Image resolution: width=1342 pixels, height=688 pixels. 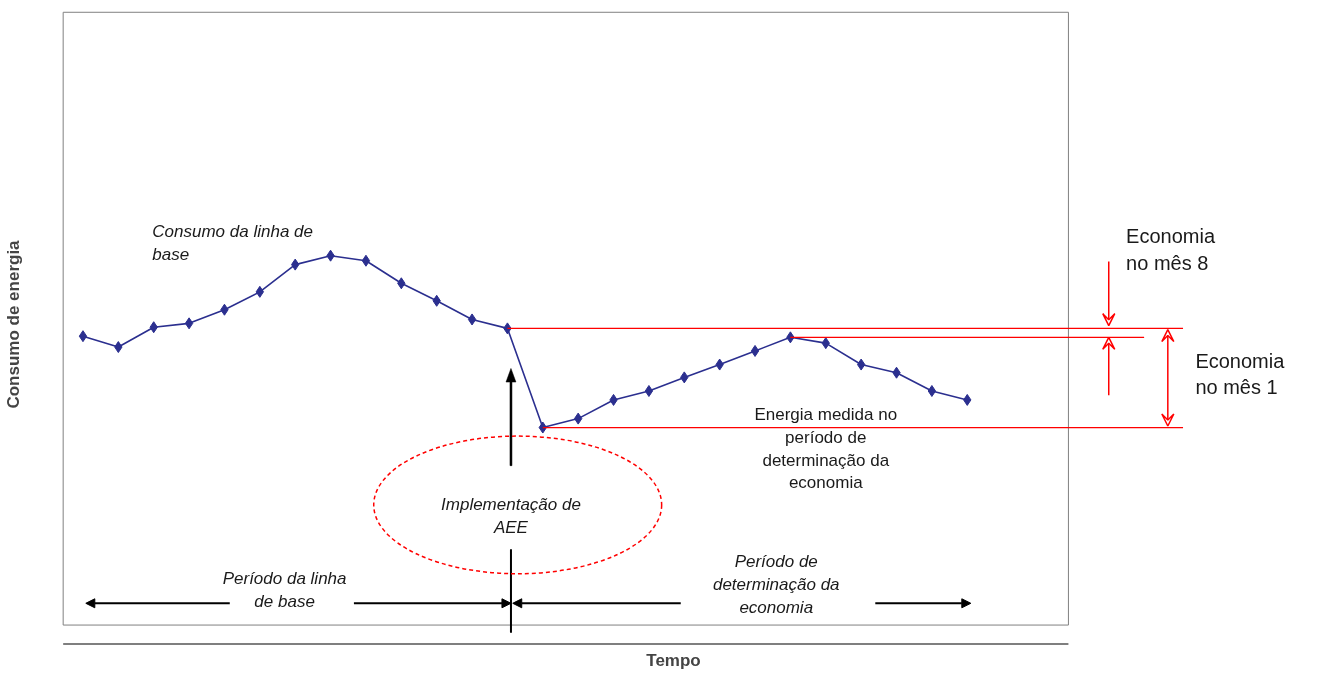 I want to click on text: Economia no mês 8, so click(x=1171, y=249).